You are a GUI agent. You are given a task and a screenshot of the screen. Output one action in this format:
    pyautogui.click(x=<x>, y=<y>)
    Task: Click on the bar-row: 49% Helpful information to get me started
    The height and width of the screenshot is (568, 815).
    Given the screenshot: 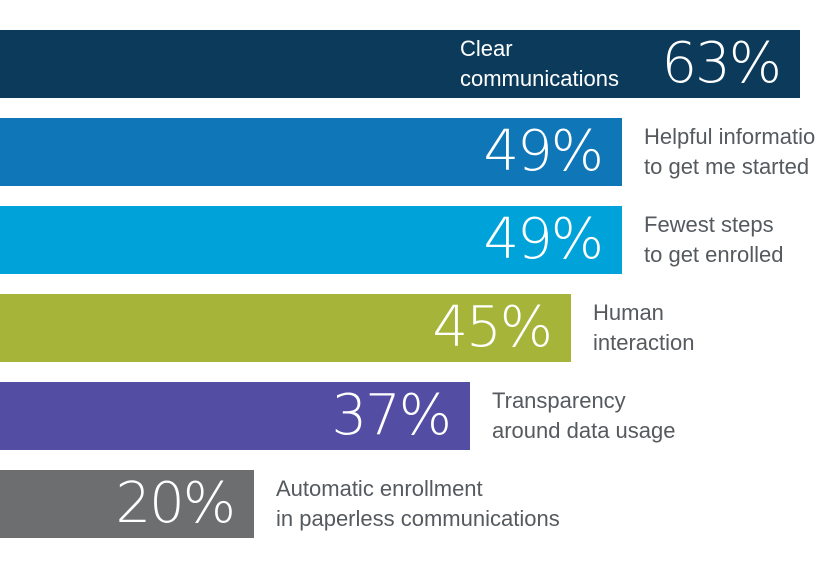 What is the action you would take?
    pyautogui.click(x=407, y=152)
    